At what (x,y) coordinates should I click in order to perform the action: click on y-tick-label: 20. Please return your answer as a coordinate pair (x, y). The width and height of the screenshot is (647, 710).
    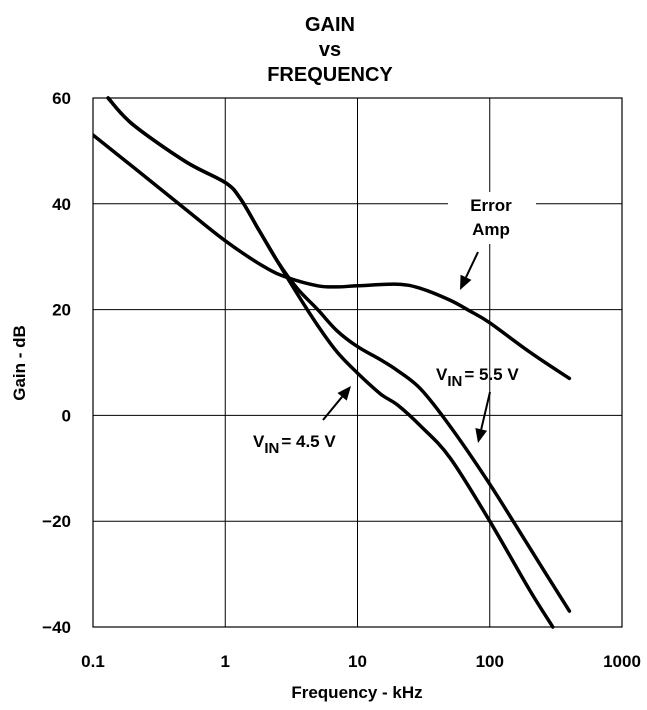
    Looking at the image, I should click on (61, 310).